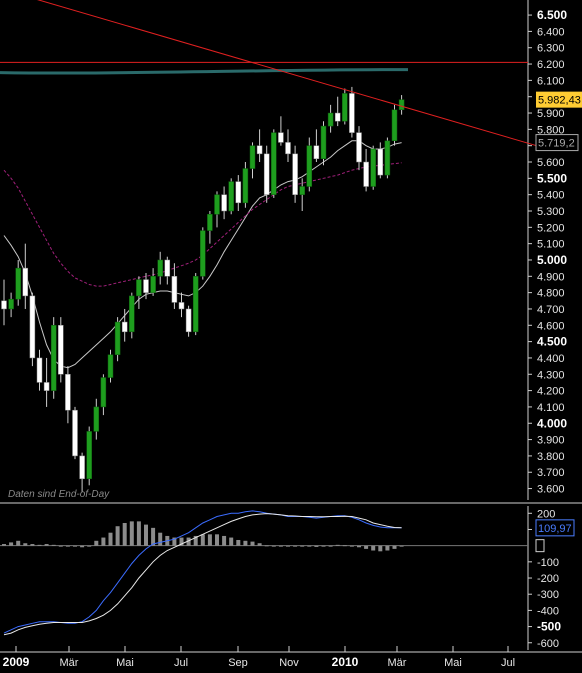 This screenshot has width=582, height=673. Describe the element at coordinates (202, 572) in the screenshot. I see `macd-line` at that location.